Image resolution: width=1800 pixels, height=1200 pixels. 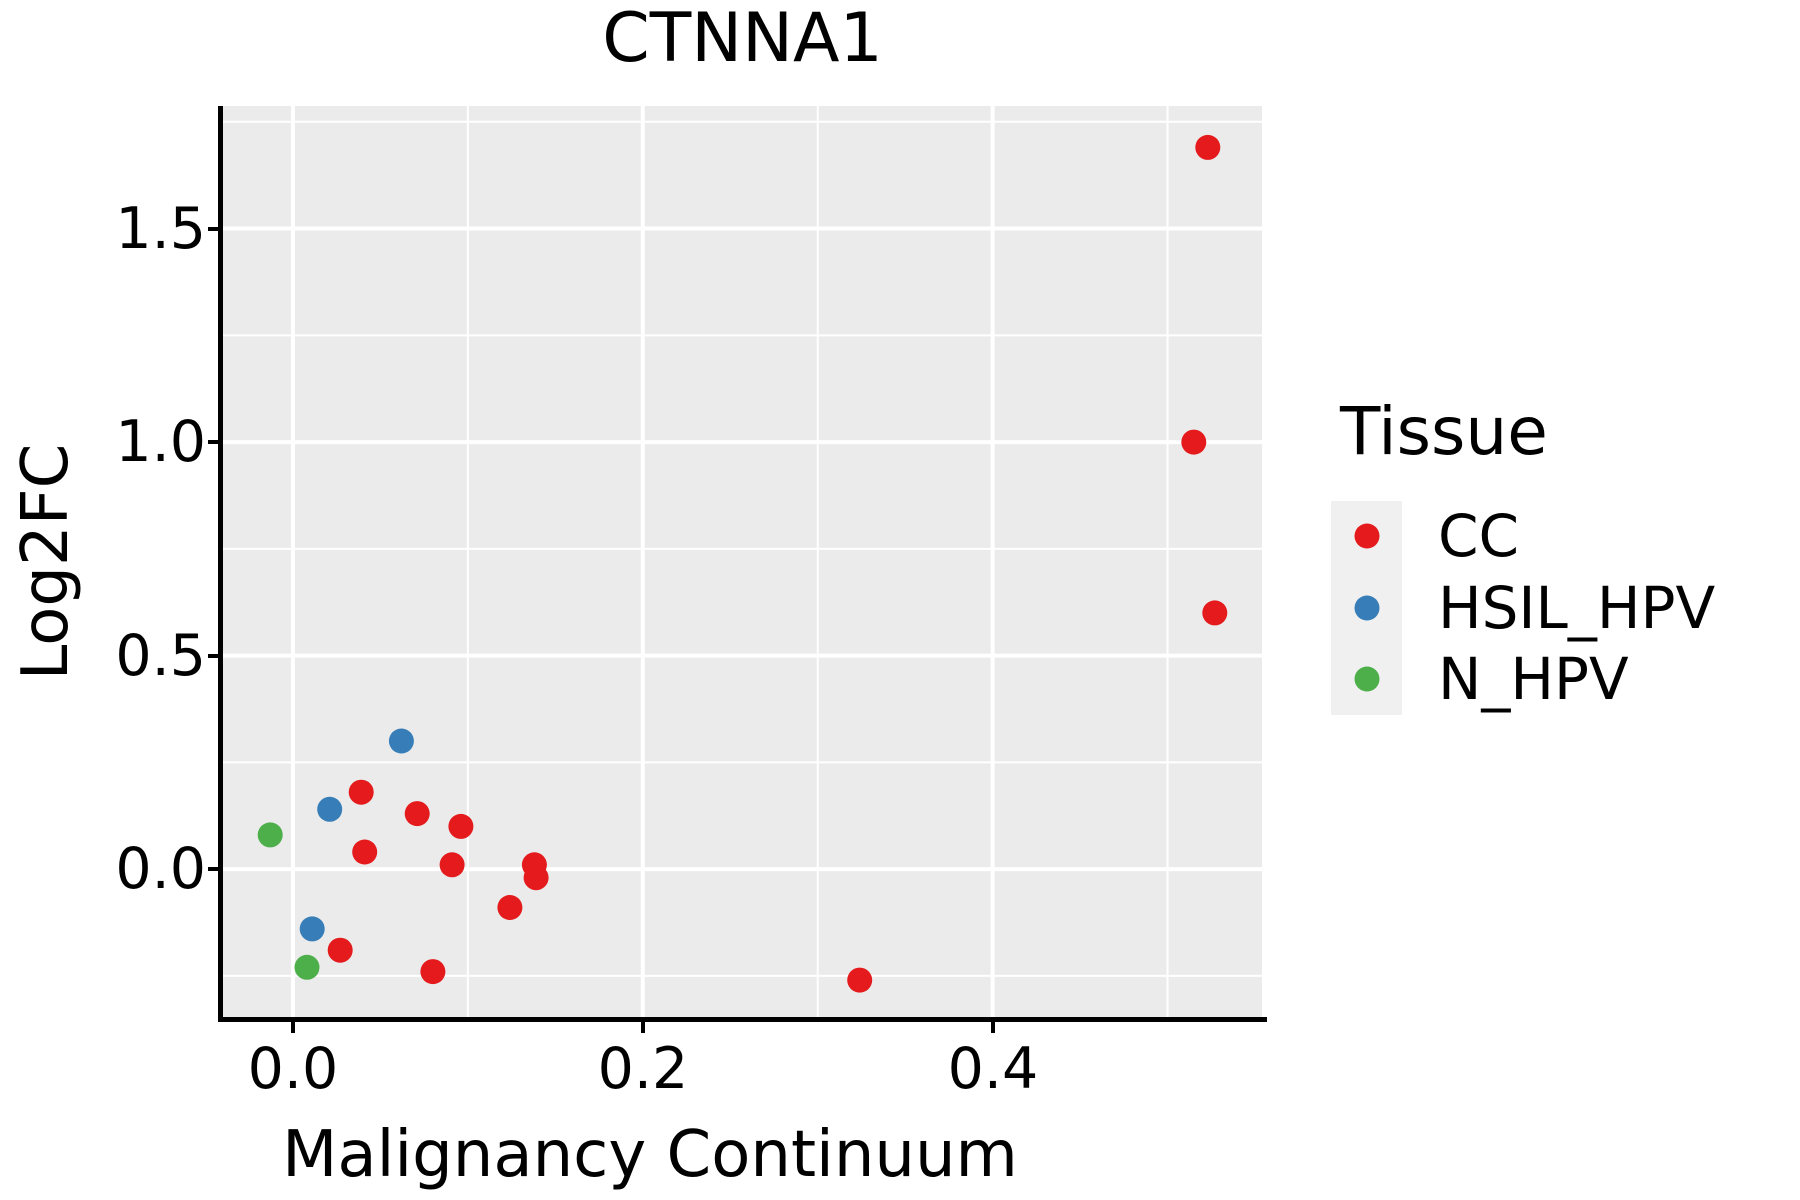 What do you see at coordinates (1478, 536) in the screenshot?
I see `legend-label: CC` at bounding box center [1478, 536].